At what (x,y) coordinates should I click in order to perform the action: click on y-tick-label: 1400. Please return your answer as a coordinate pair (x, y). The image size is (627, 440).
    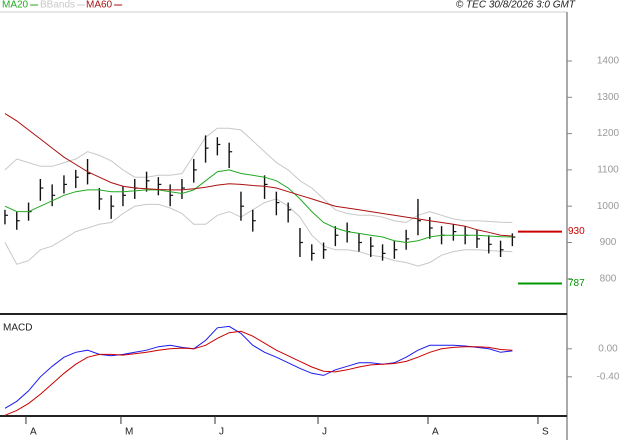
    Looking at the image, I should click on (608, 61).